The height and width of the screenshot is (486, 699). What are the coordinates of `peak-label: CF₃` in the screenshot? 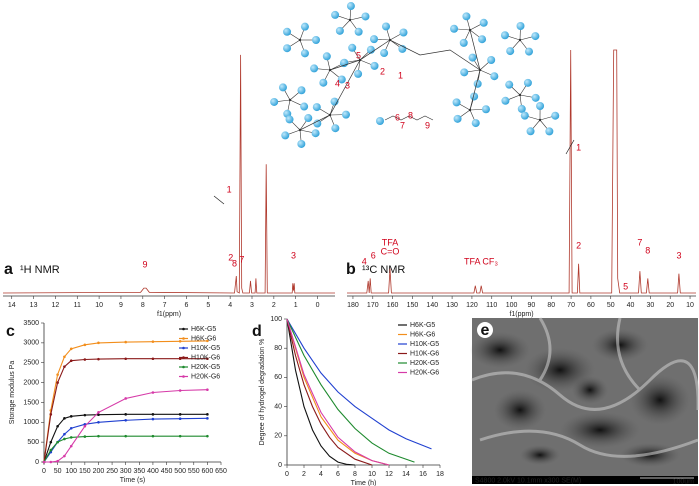 It's located at (490, 261).